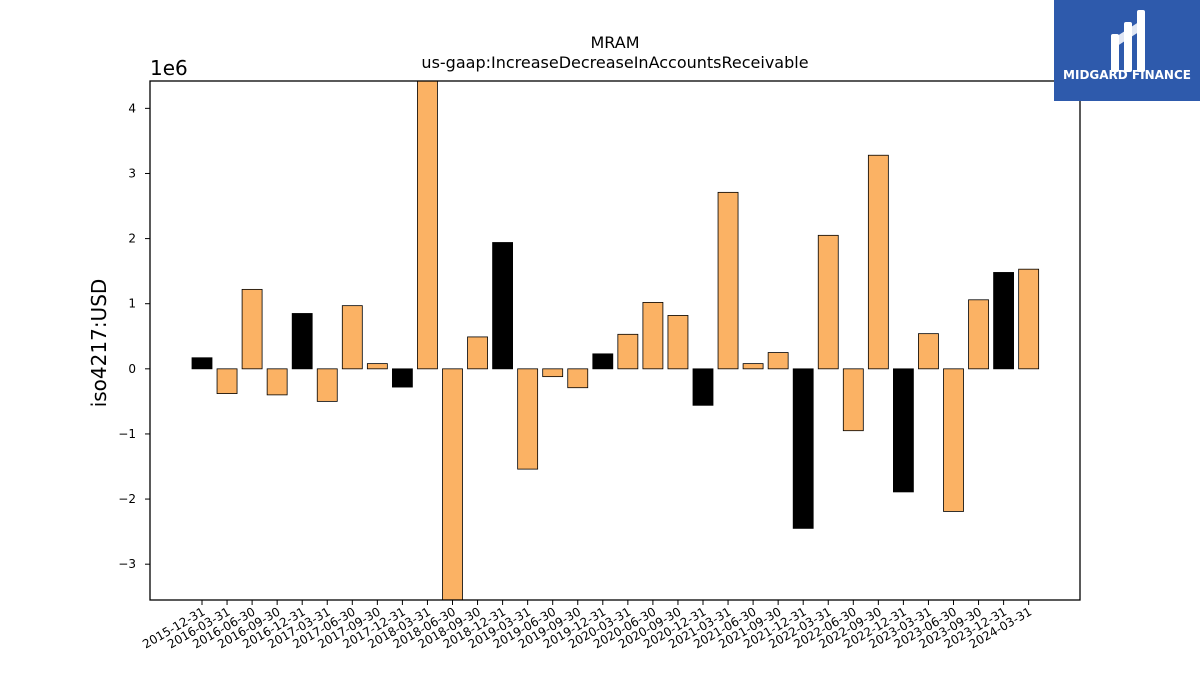 The image size is (1200, 675). Describe the element at coordinates (132, 239) in the screenshot. I see `y-tick-label: 2` at that location.